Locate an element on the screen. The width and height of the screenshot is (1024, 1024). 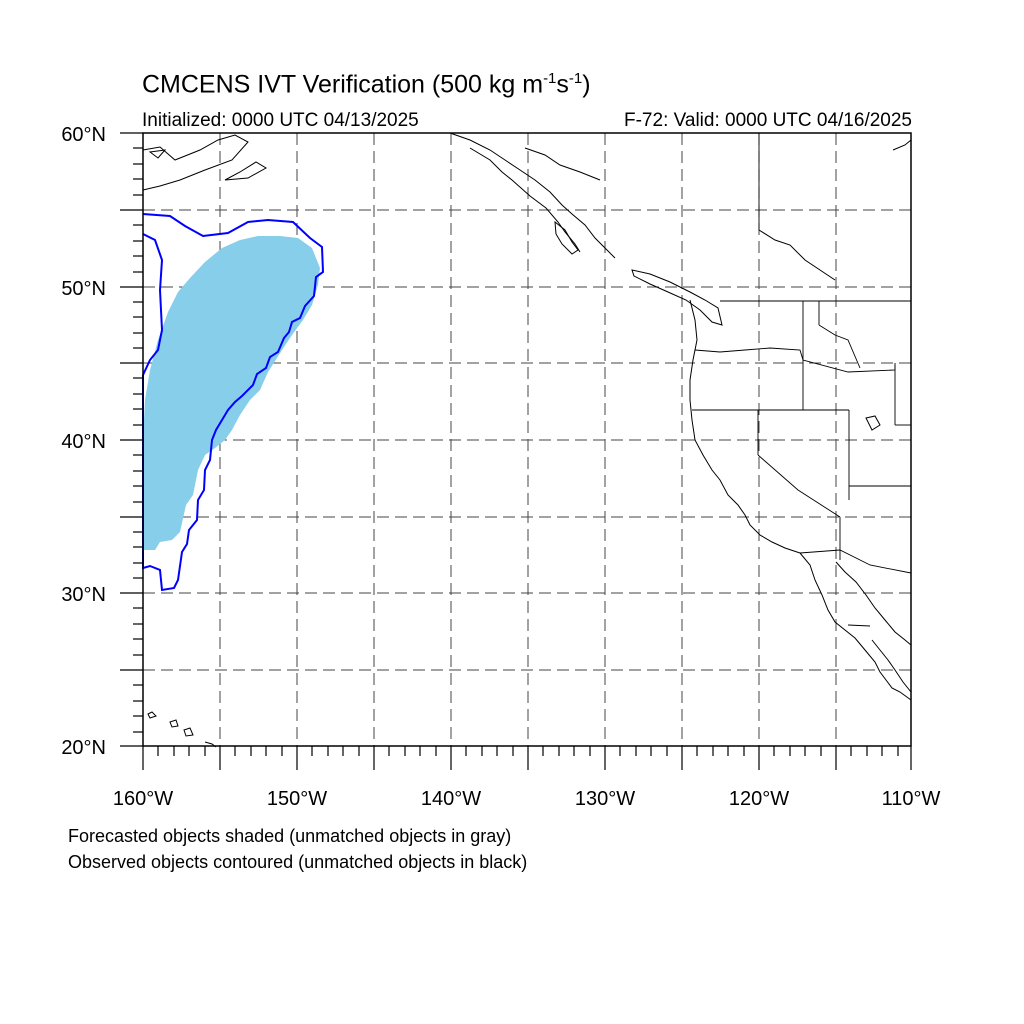
lon-label-150w: 150°W is located at coordinates (297, 799).